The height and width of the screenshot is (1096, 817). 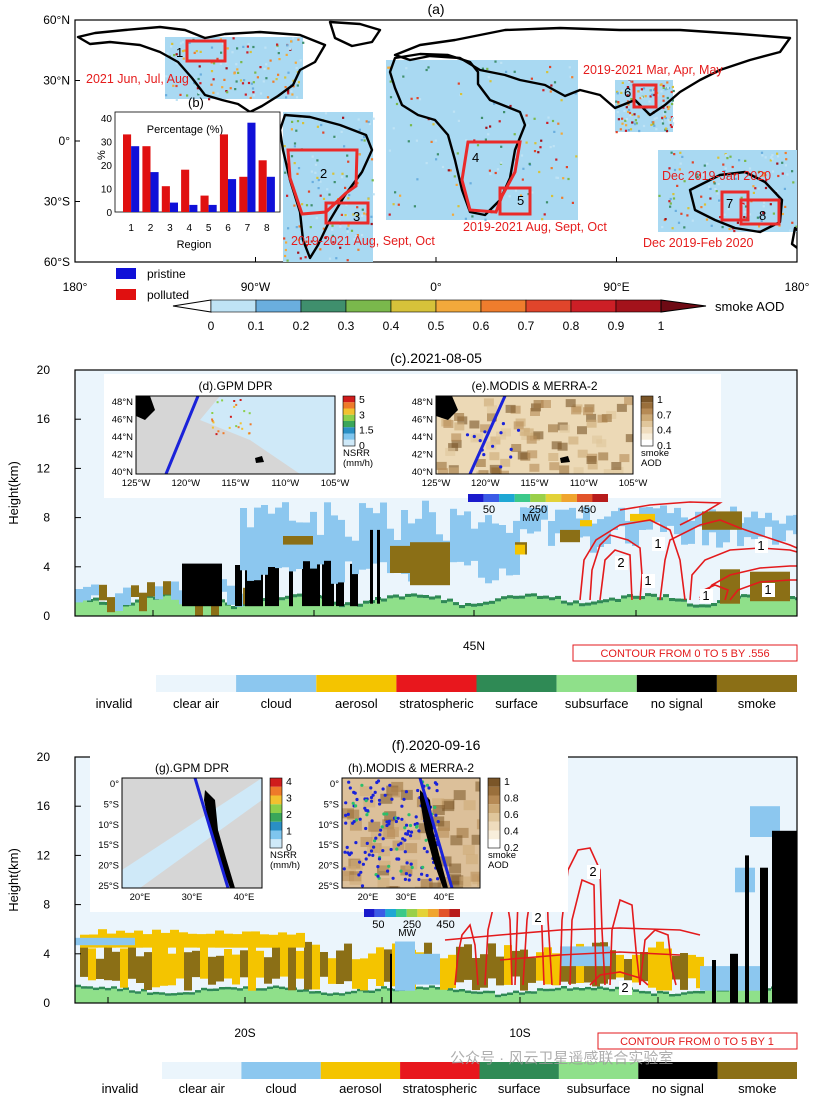 I want to click on inset-colorbar-tick: 1.5, so click(x=366, y=431).